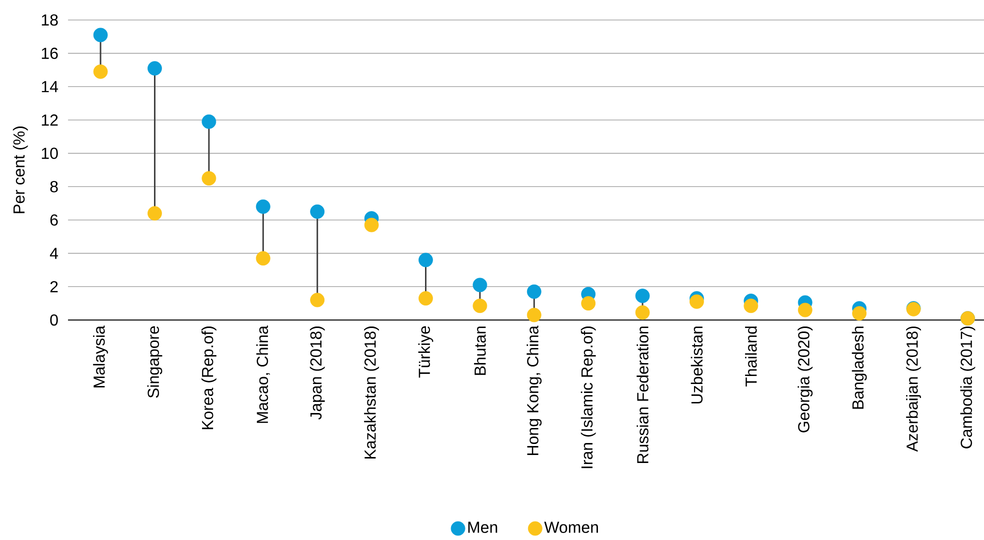 Image resolution: width=984 pixels, height=540 pixels. I want to click on legend-label: Men, so click(483, 527).